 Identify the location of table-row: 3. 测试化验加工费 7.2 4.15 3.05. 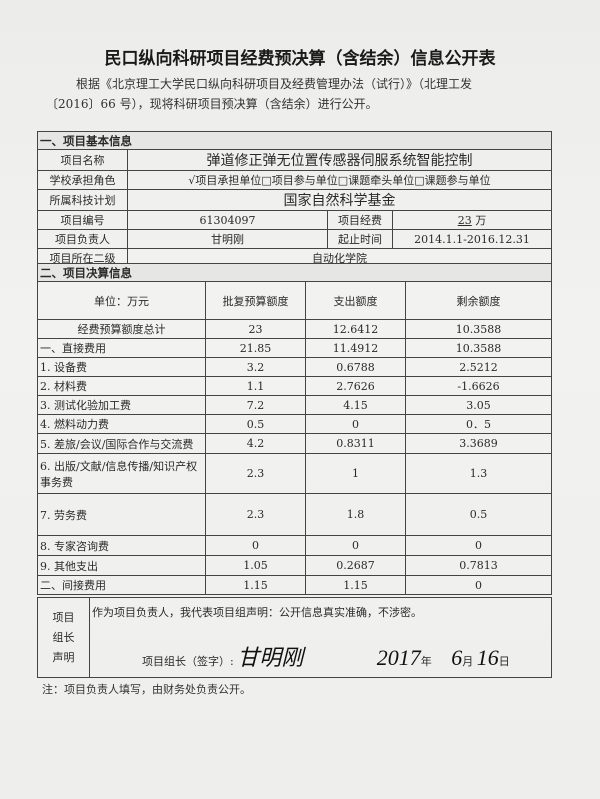
(294, 405).